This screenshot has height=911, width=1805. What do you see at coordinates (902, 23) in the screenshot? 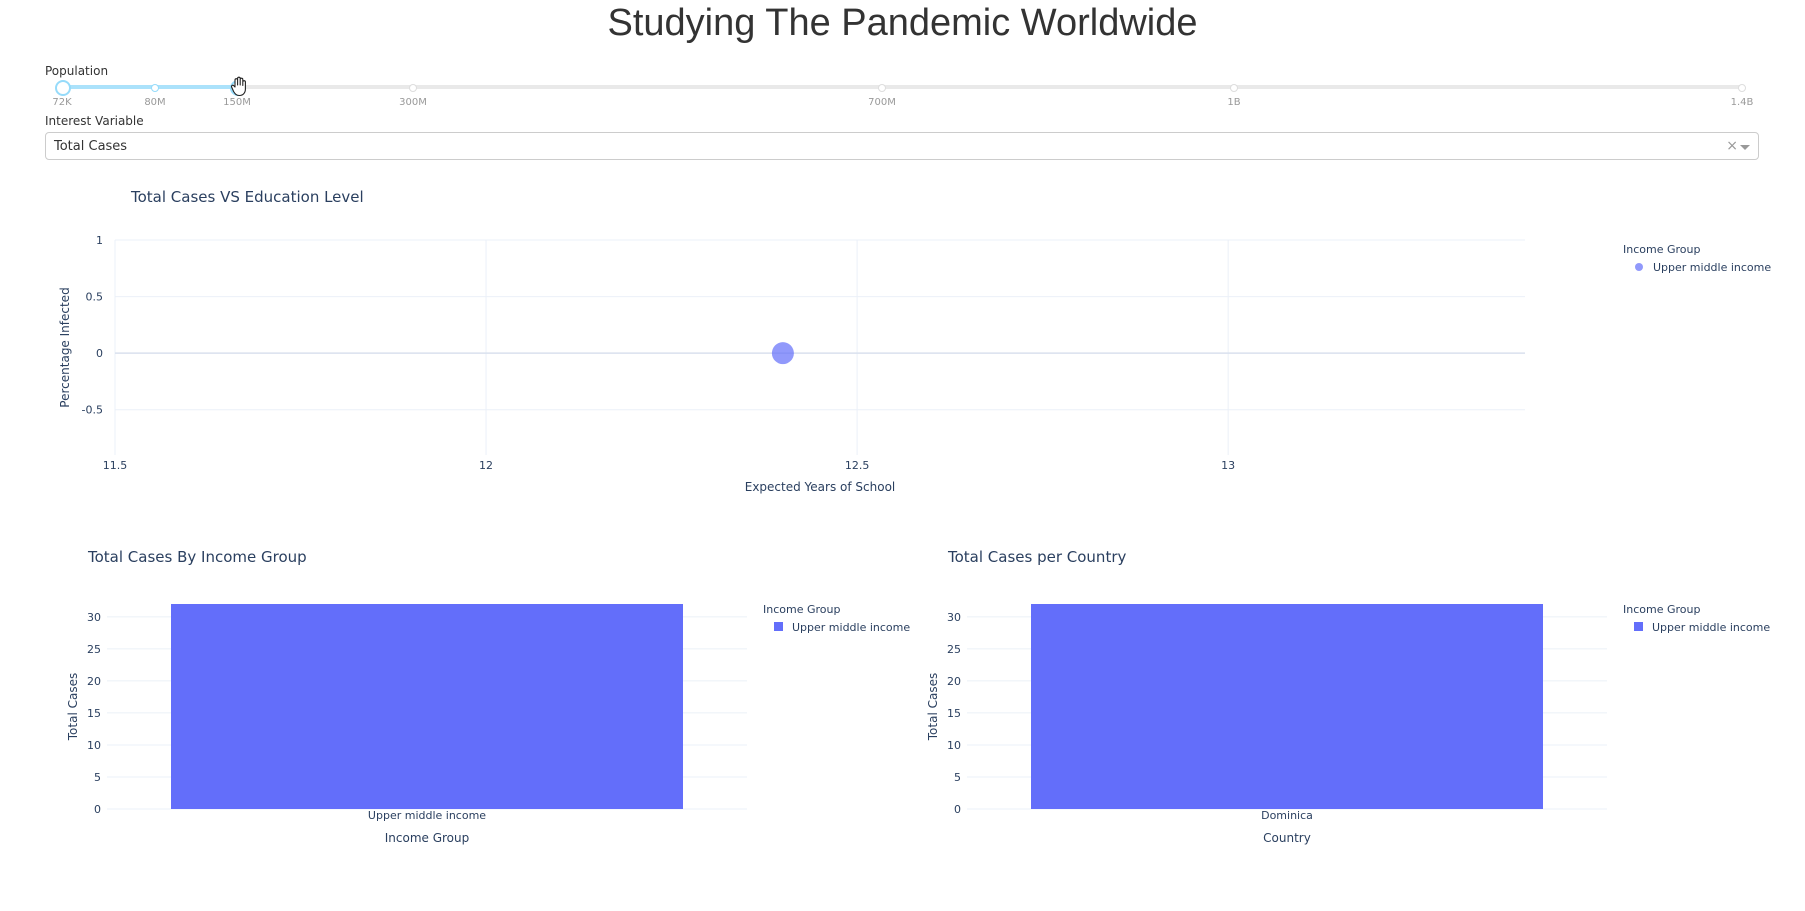
I see `page-title: Studying The Pandemic Worldwide` at bounding box center [902, 23].